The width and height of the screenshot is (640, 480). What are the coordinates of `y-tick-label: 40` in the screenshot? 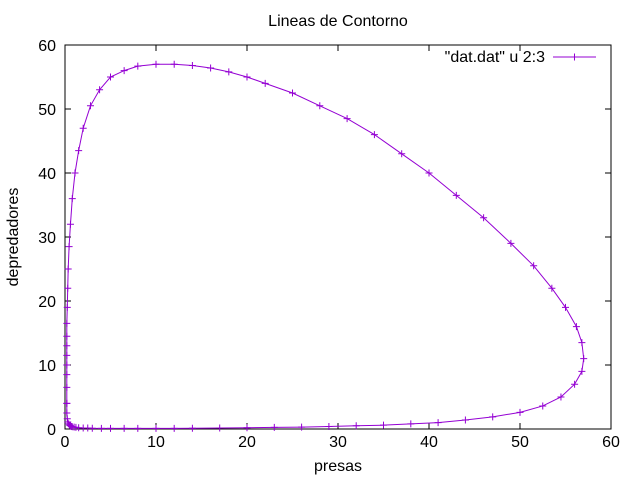 It's located at (47, 174).